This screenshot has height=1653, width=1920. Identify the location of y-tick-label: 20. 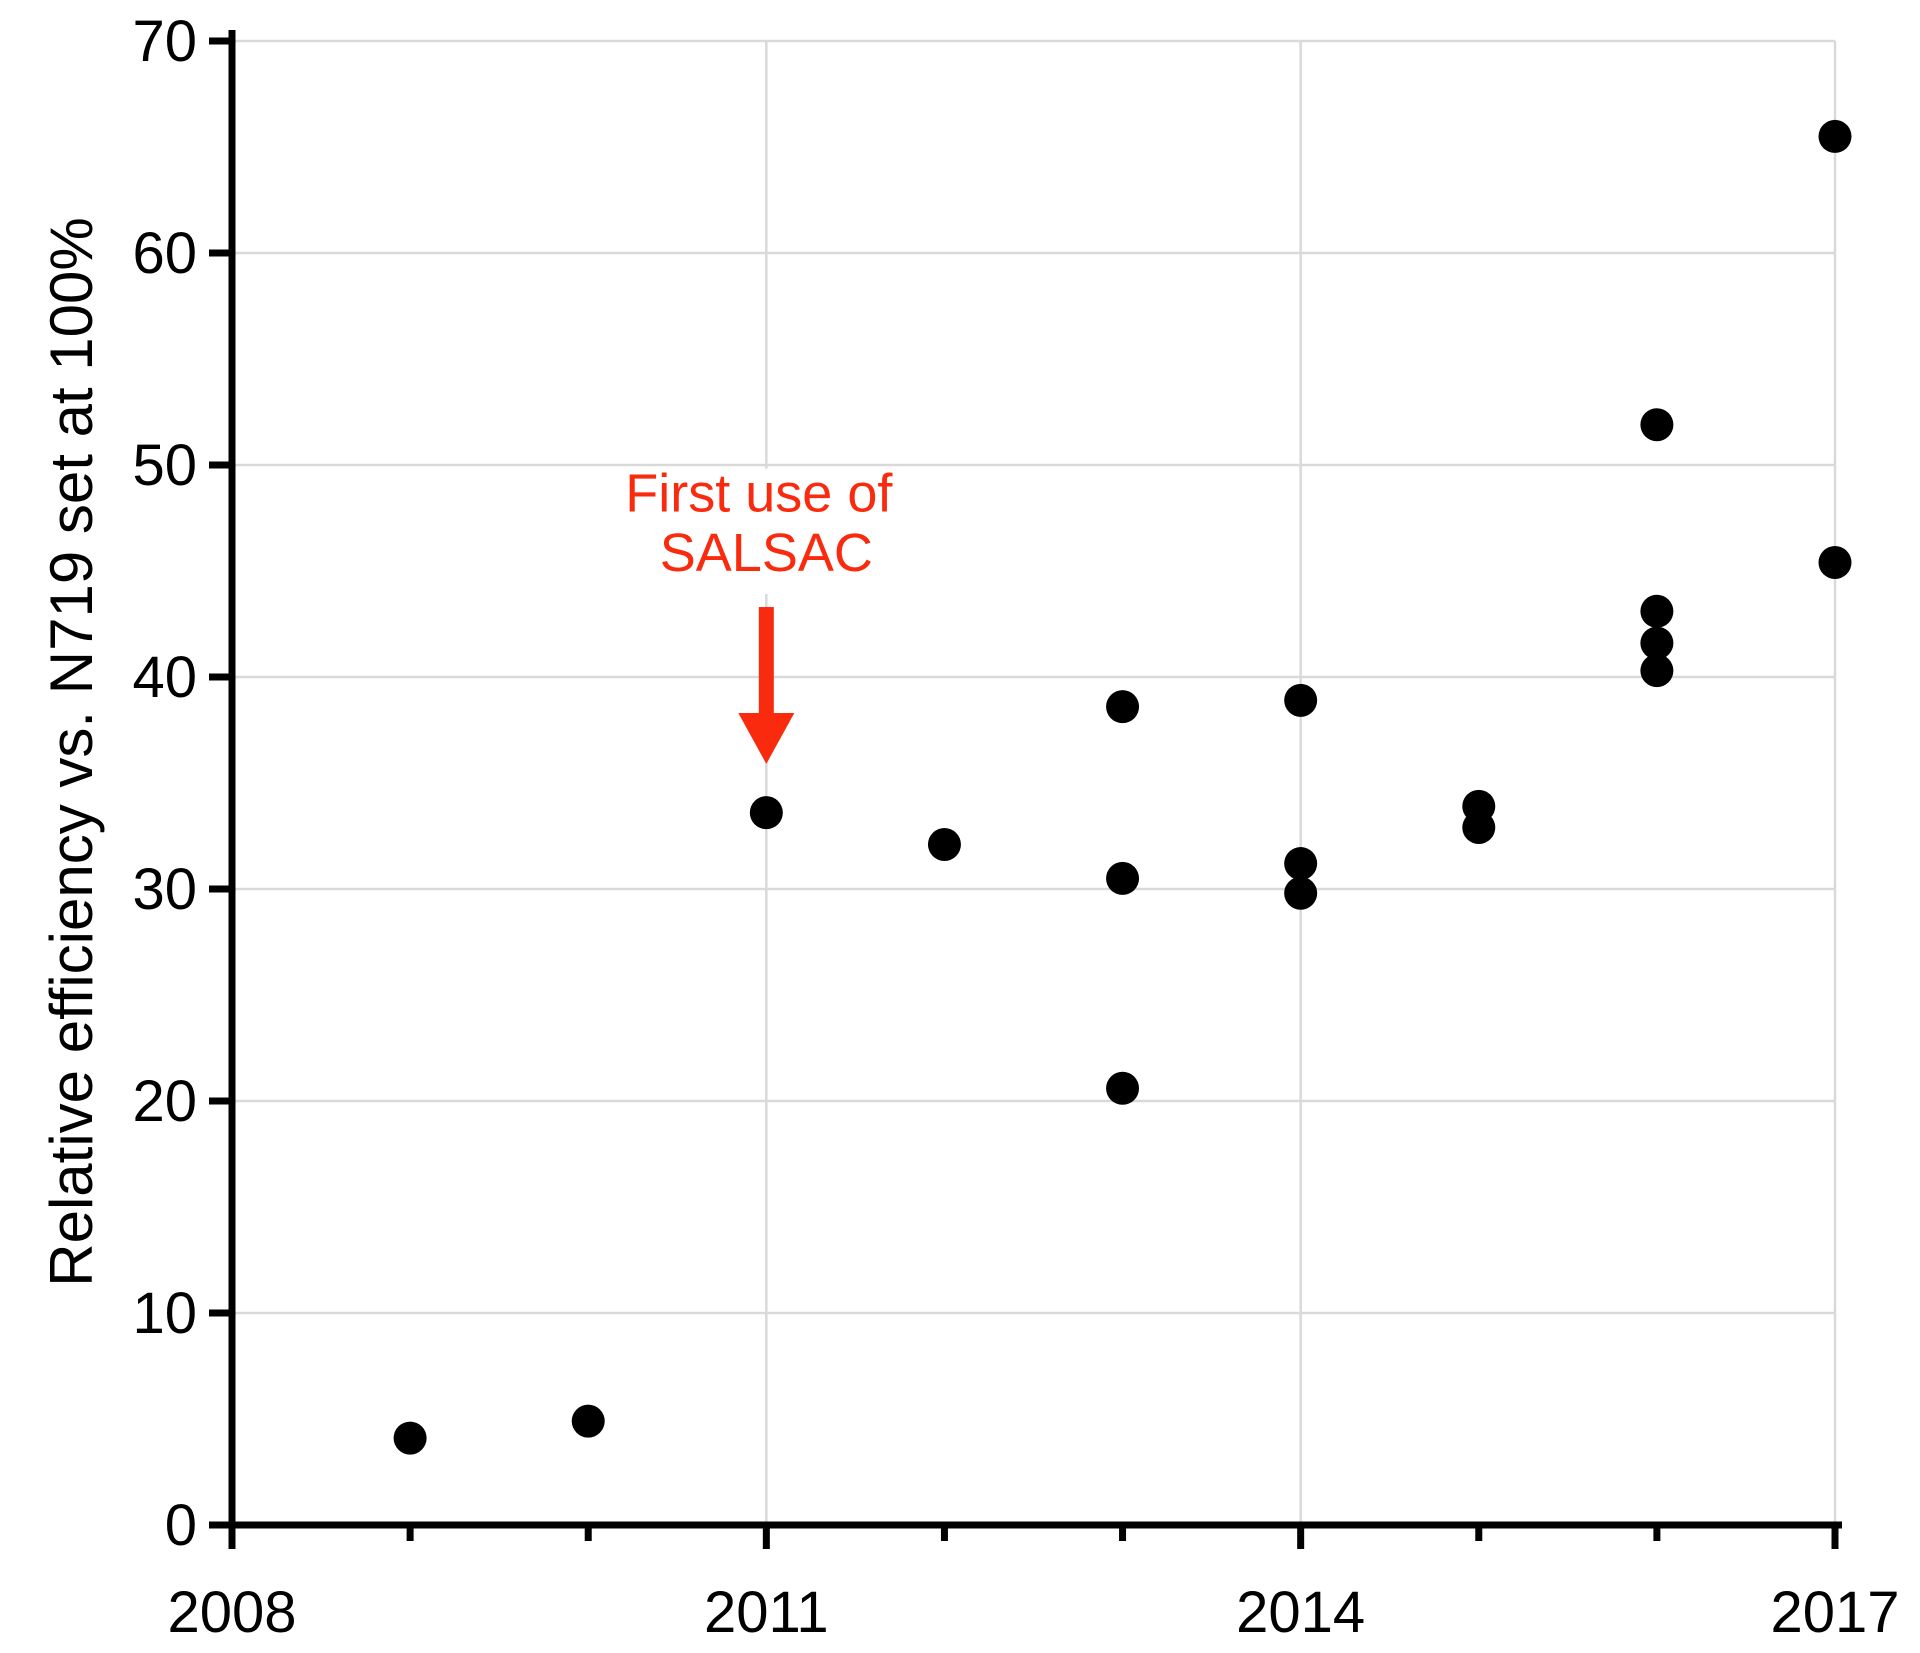
(164, 1101).